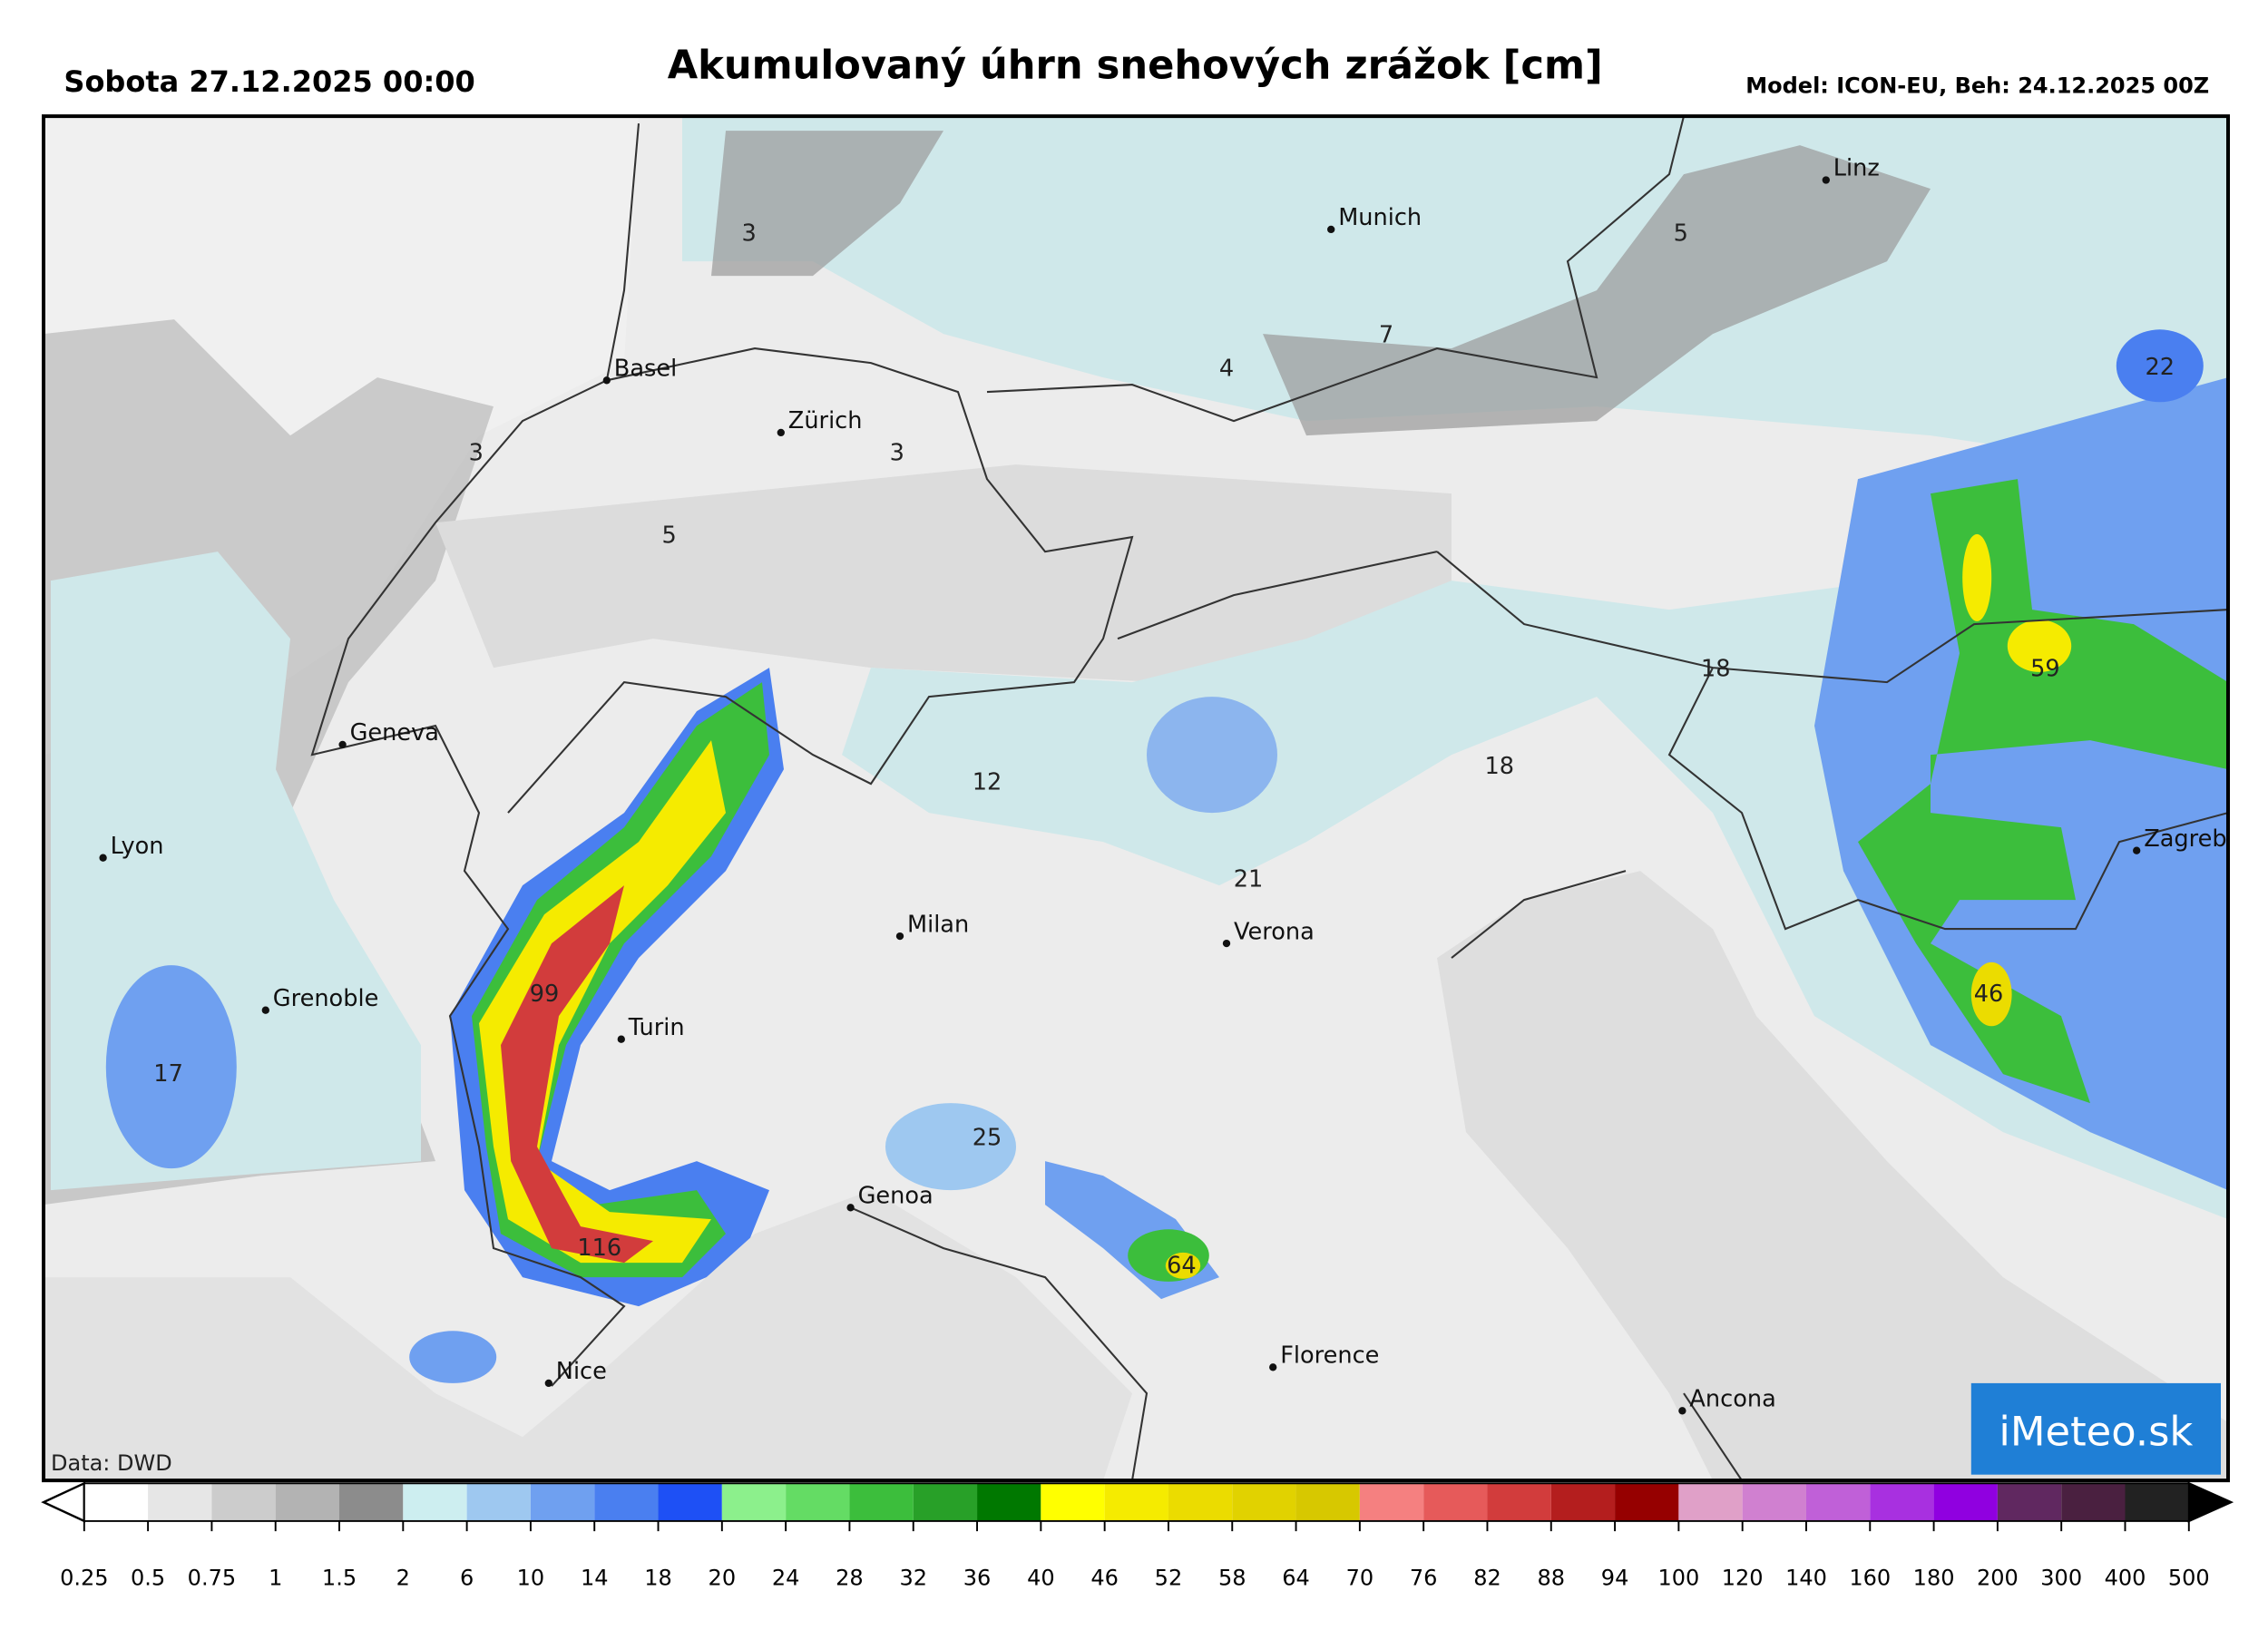 This screenshot has height=1630, width=2268. I want to click on colorbar-label: 0.5, so click(148, 1578).